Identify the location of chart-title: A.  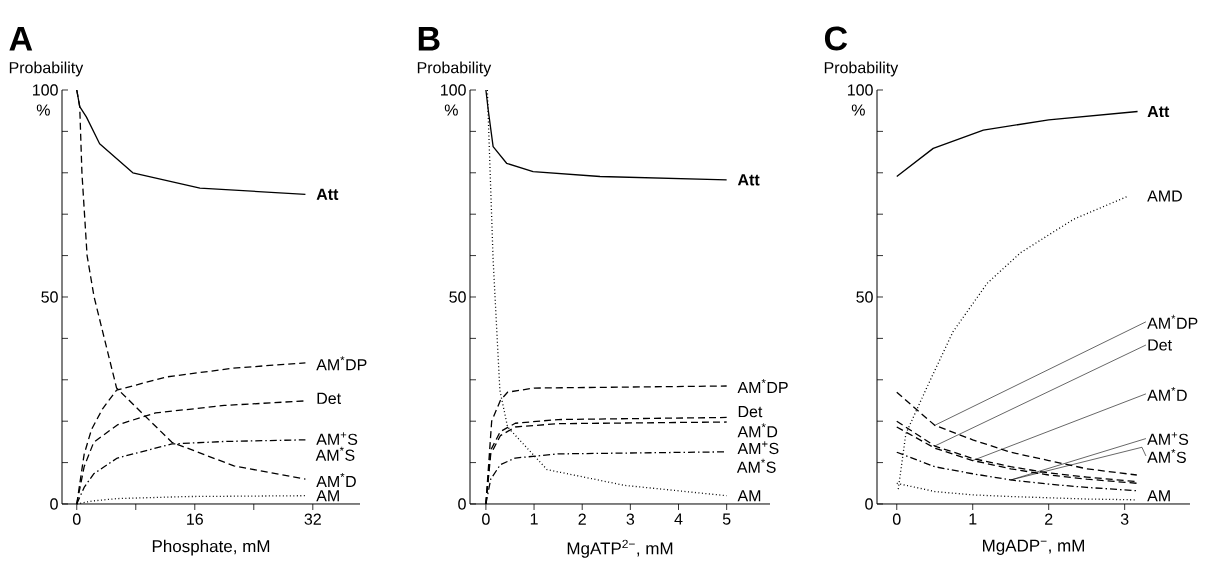
(21, 39).